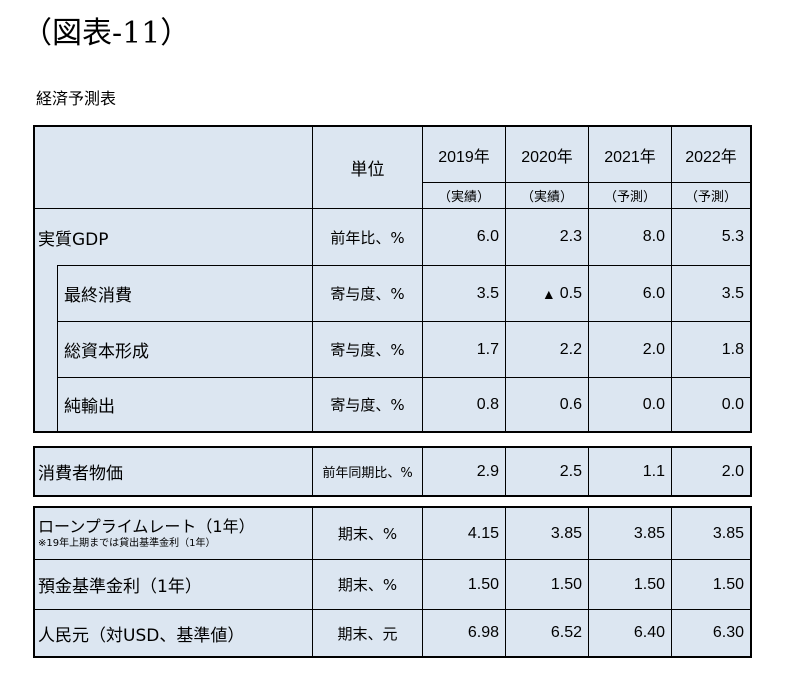  Describe the element at coordinates (76, 98) in the screenshot. I see `table-title: 経済予測表` at that location.